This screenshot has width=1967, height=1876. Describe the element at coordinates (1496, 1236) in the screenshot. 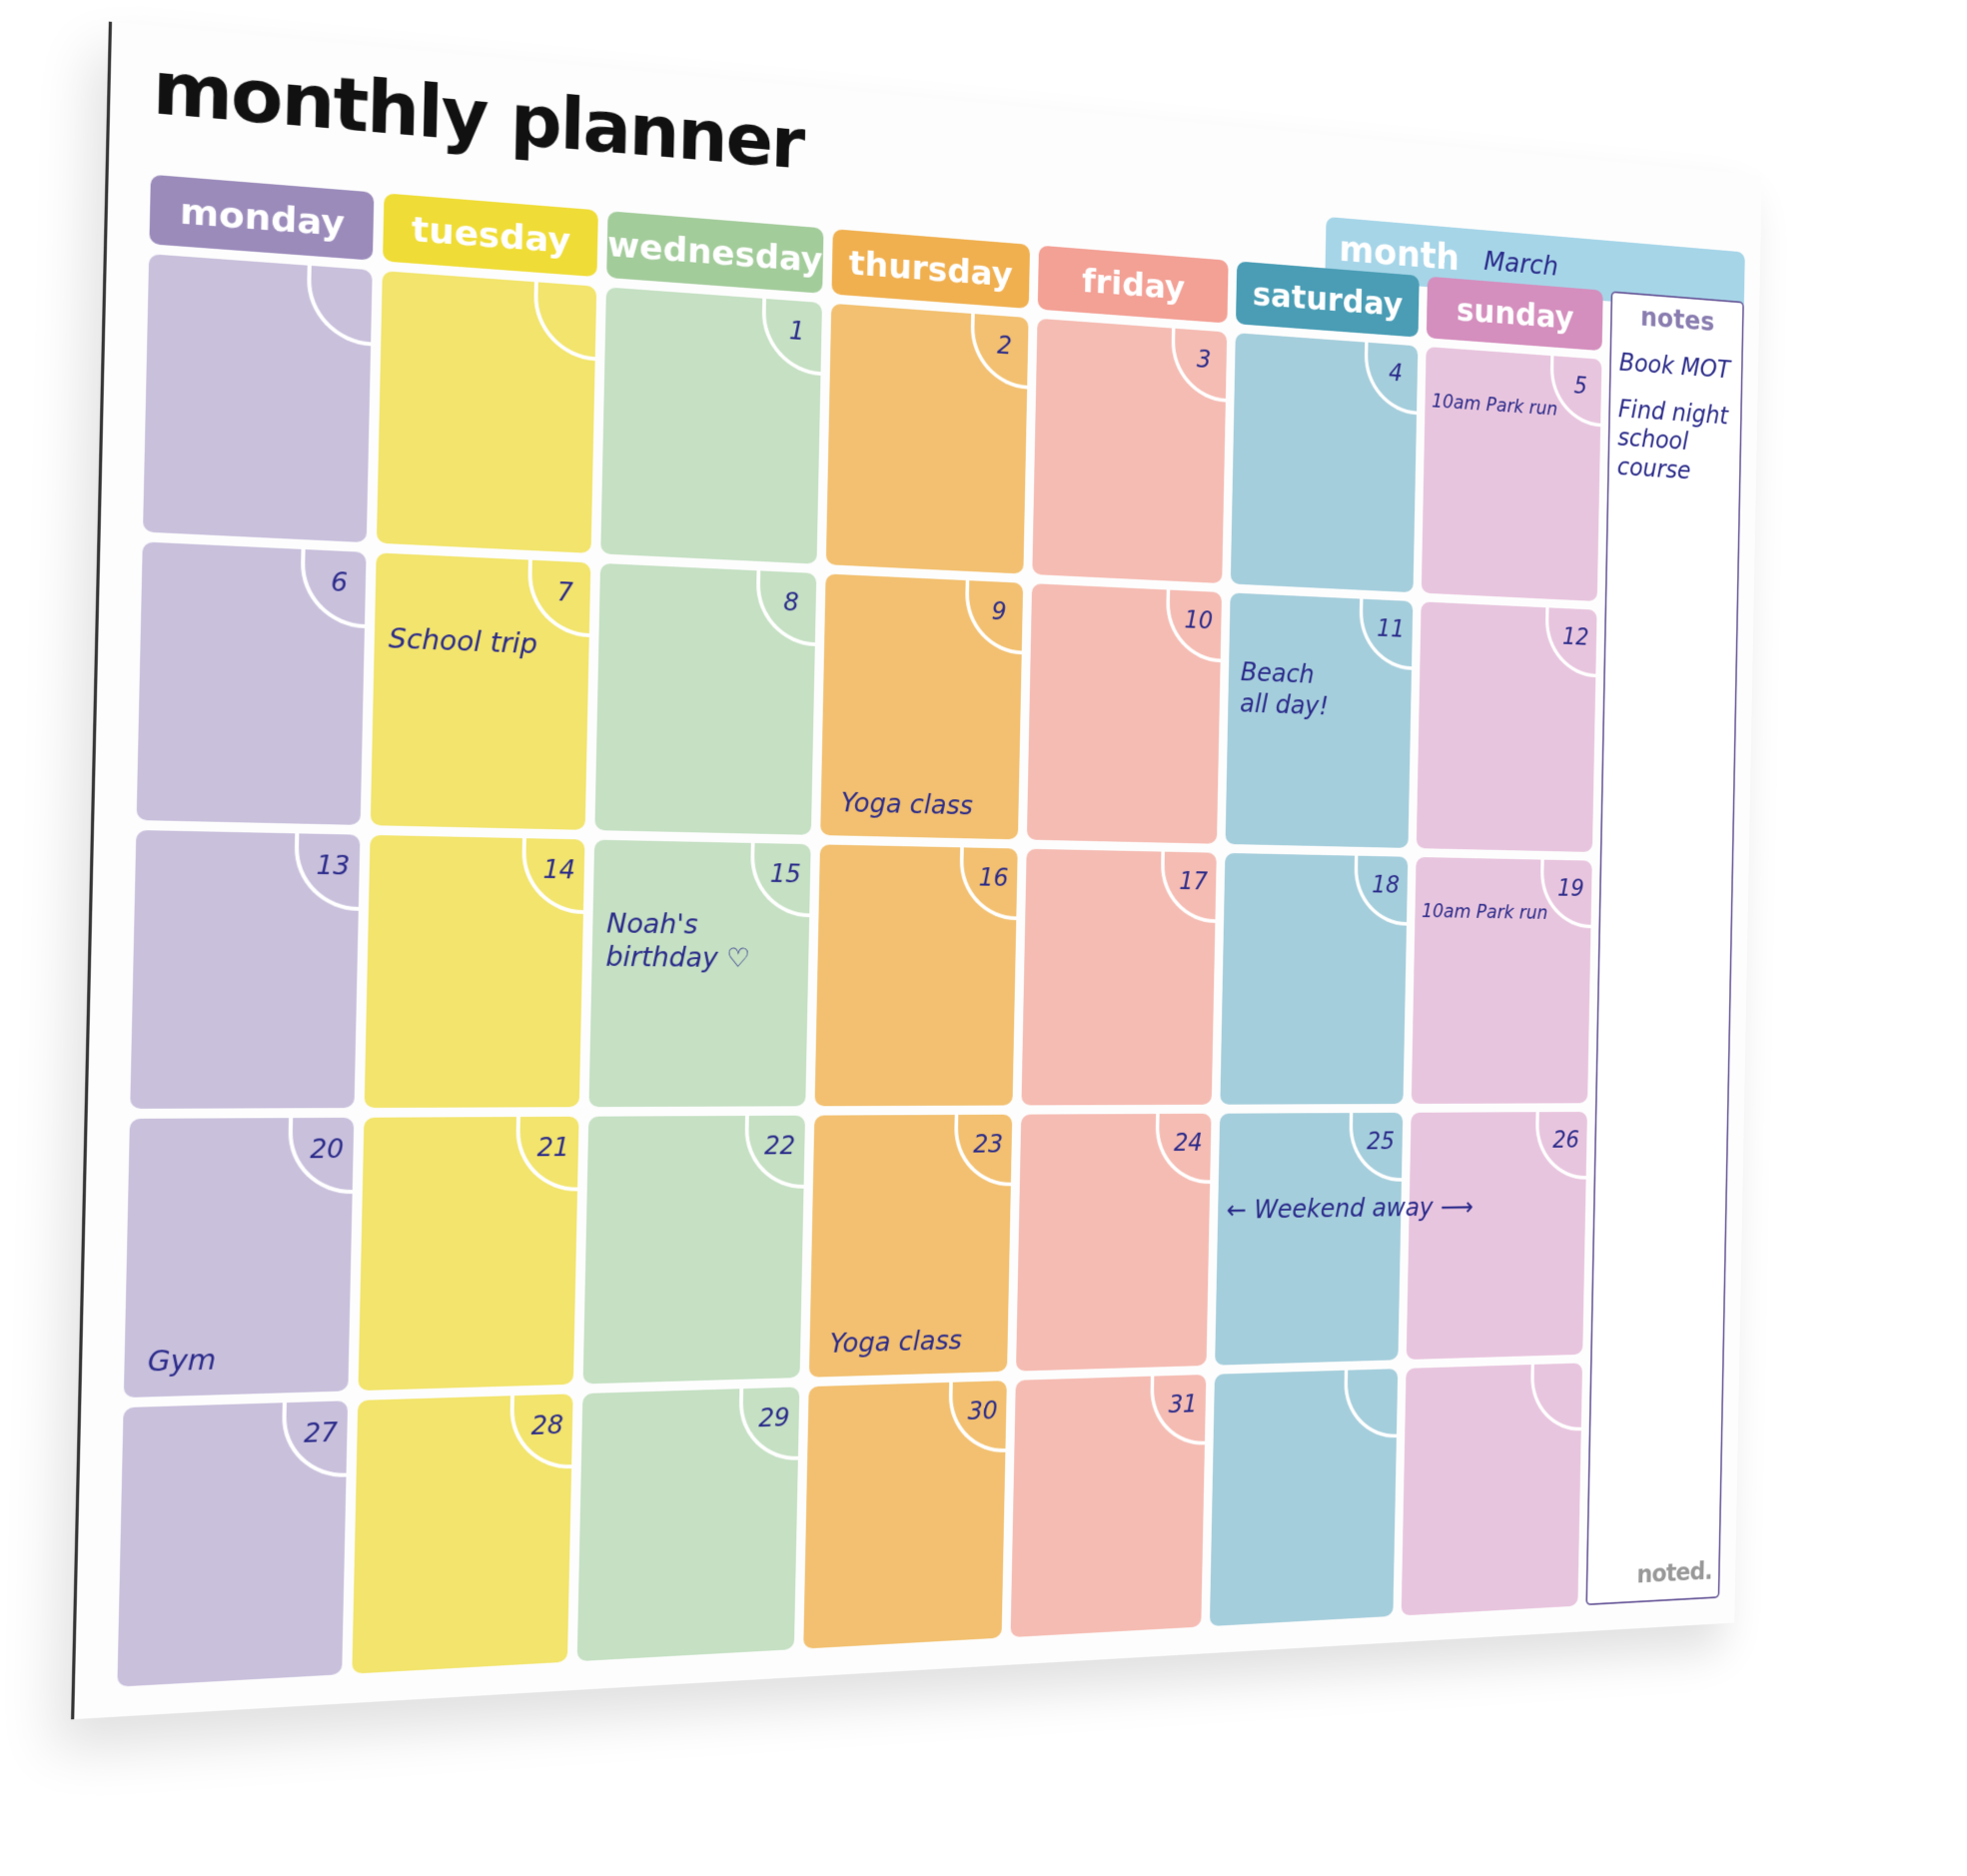

I see `day-cell: 26` at that location.